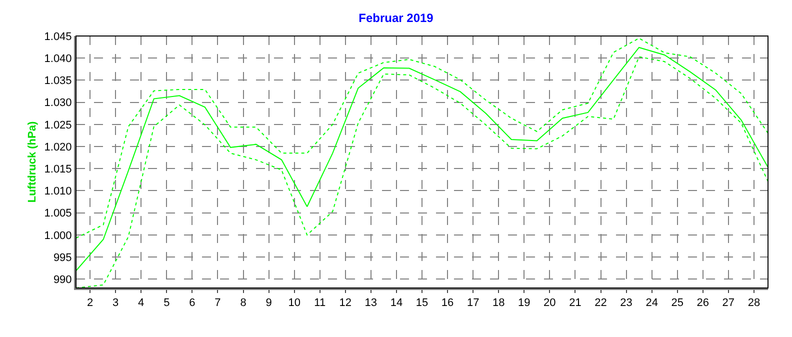  I want to click on x-tick-label: 24, so click(652, 303).